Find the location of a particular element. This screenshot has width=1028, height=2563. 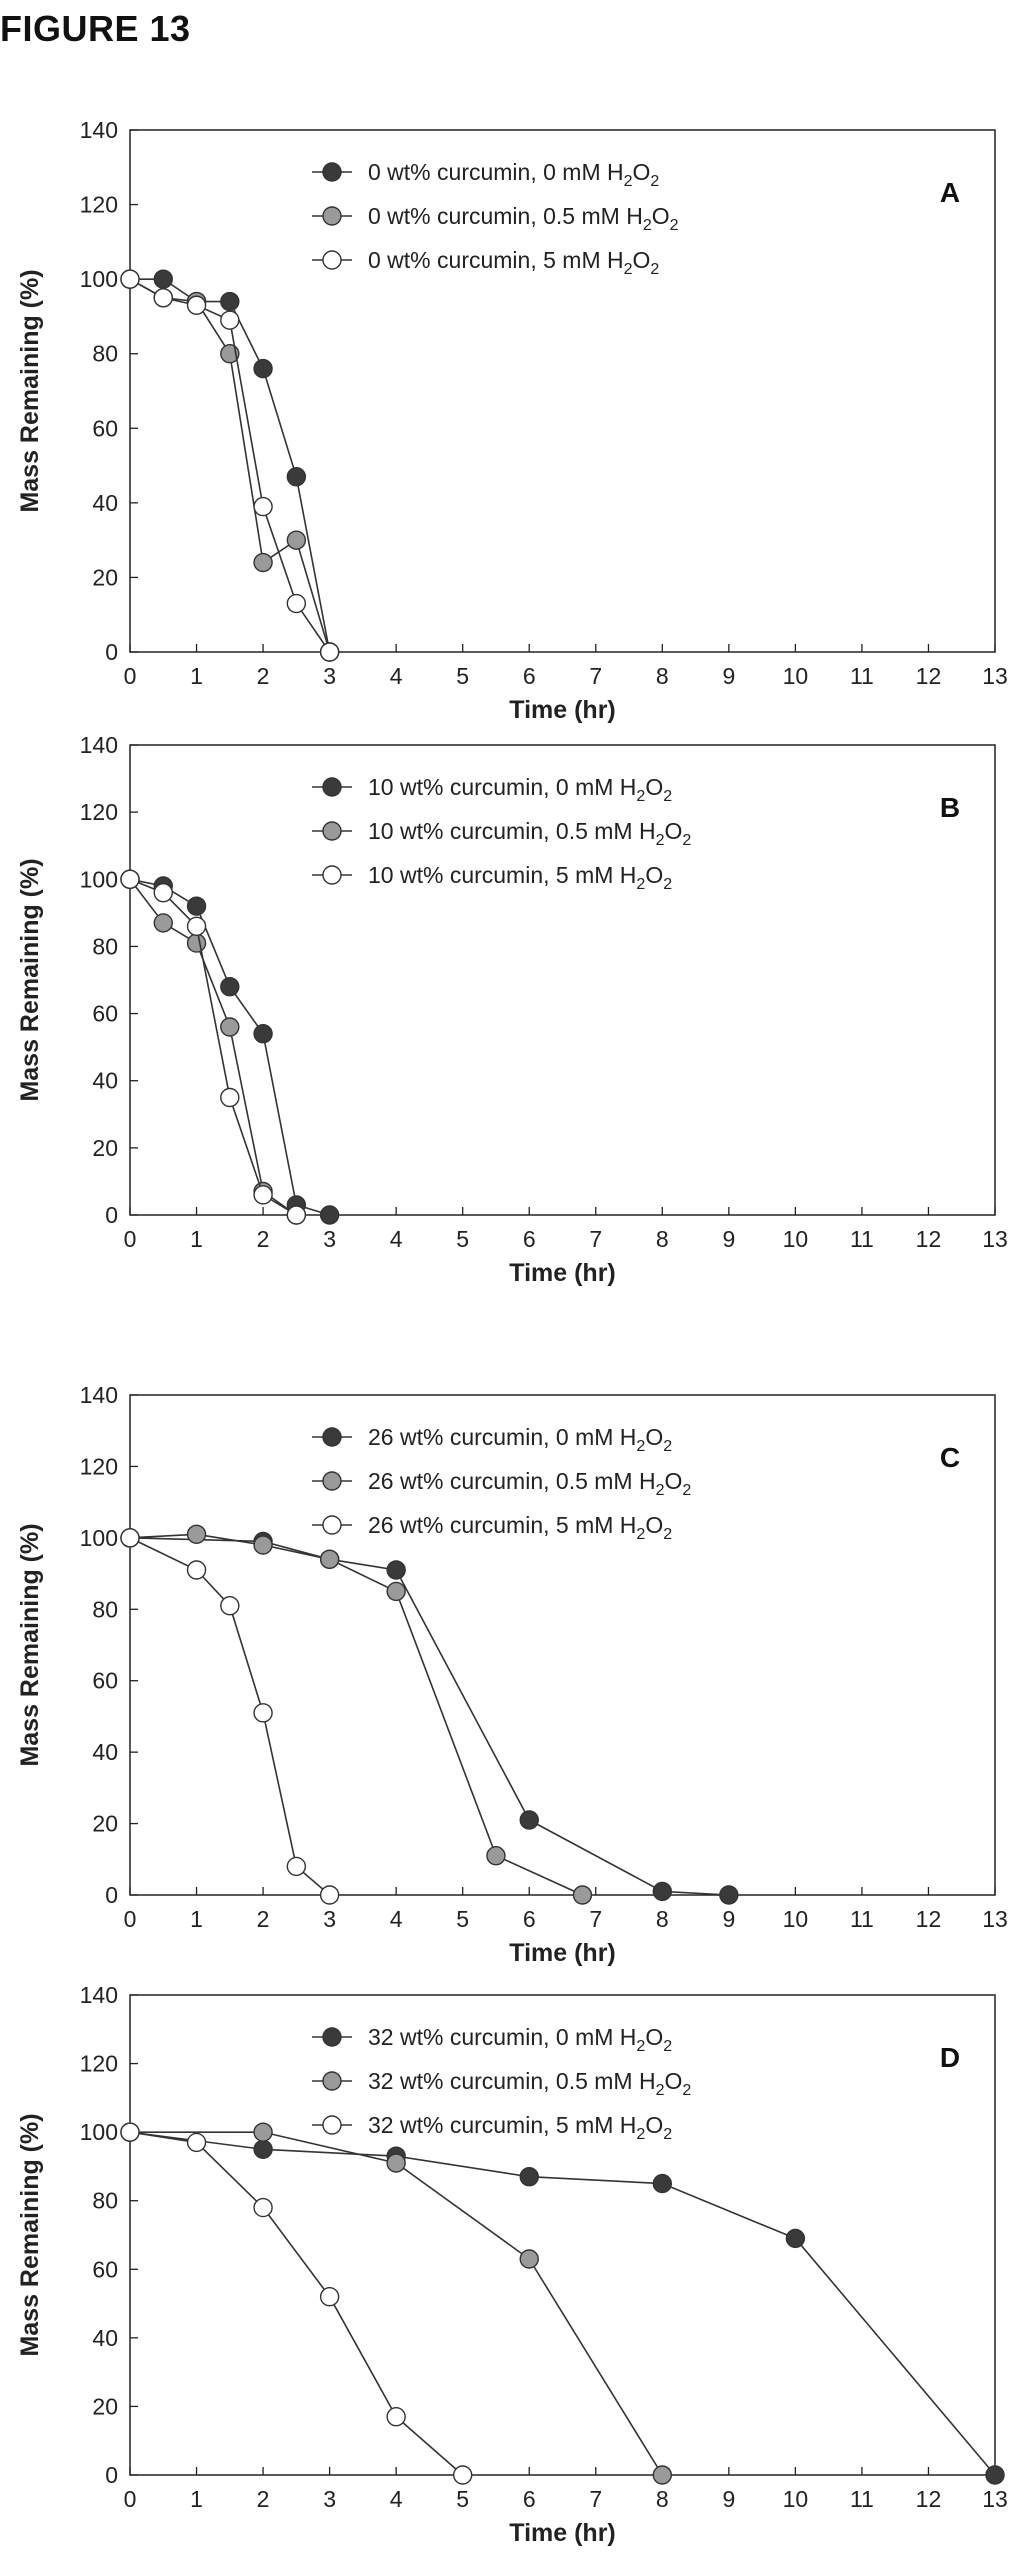

x-tick-label: 12 is located at coordinates (929, 2499).